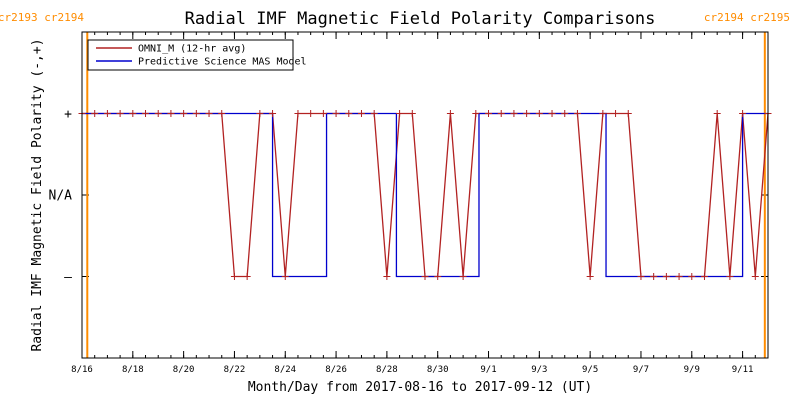 Image resolution: width=800 pixels, height=400 pixels. What do you see at coordinates (82, 370) in the screenshot?
I see `x-tick-label: 8/16` at bounding box center [82, 370].